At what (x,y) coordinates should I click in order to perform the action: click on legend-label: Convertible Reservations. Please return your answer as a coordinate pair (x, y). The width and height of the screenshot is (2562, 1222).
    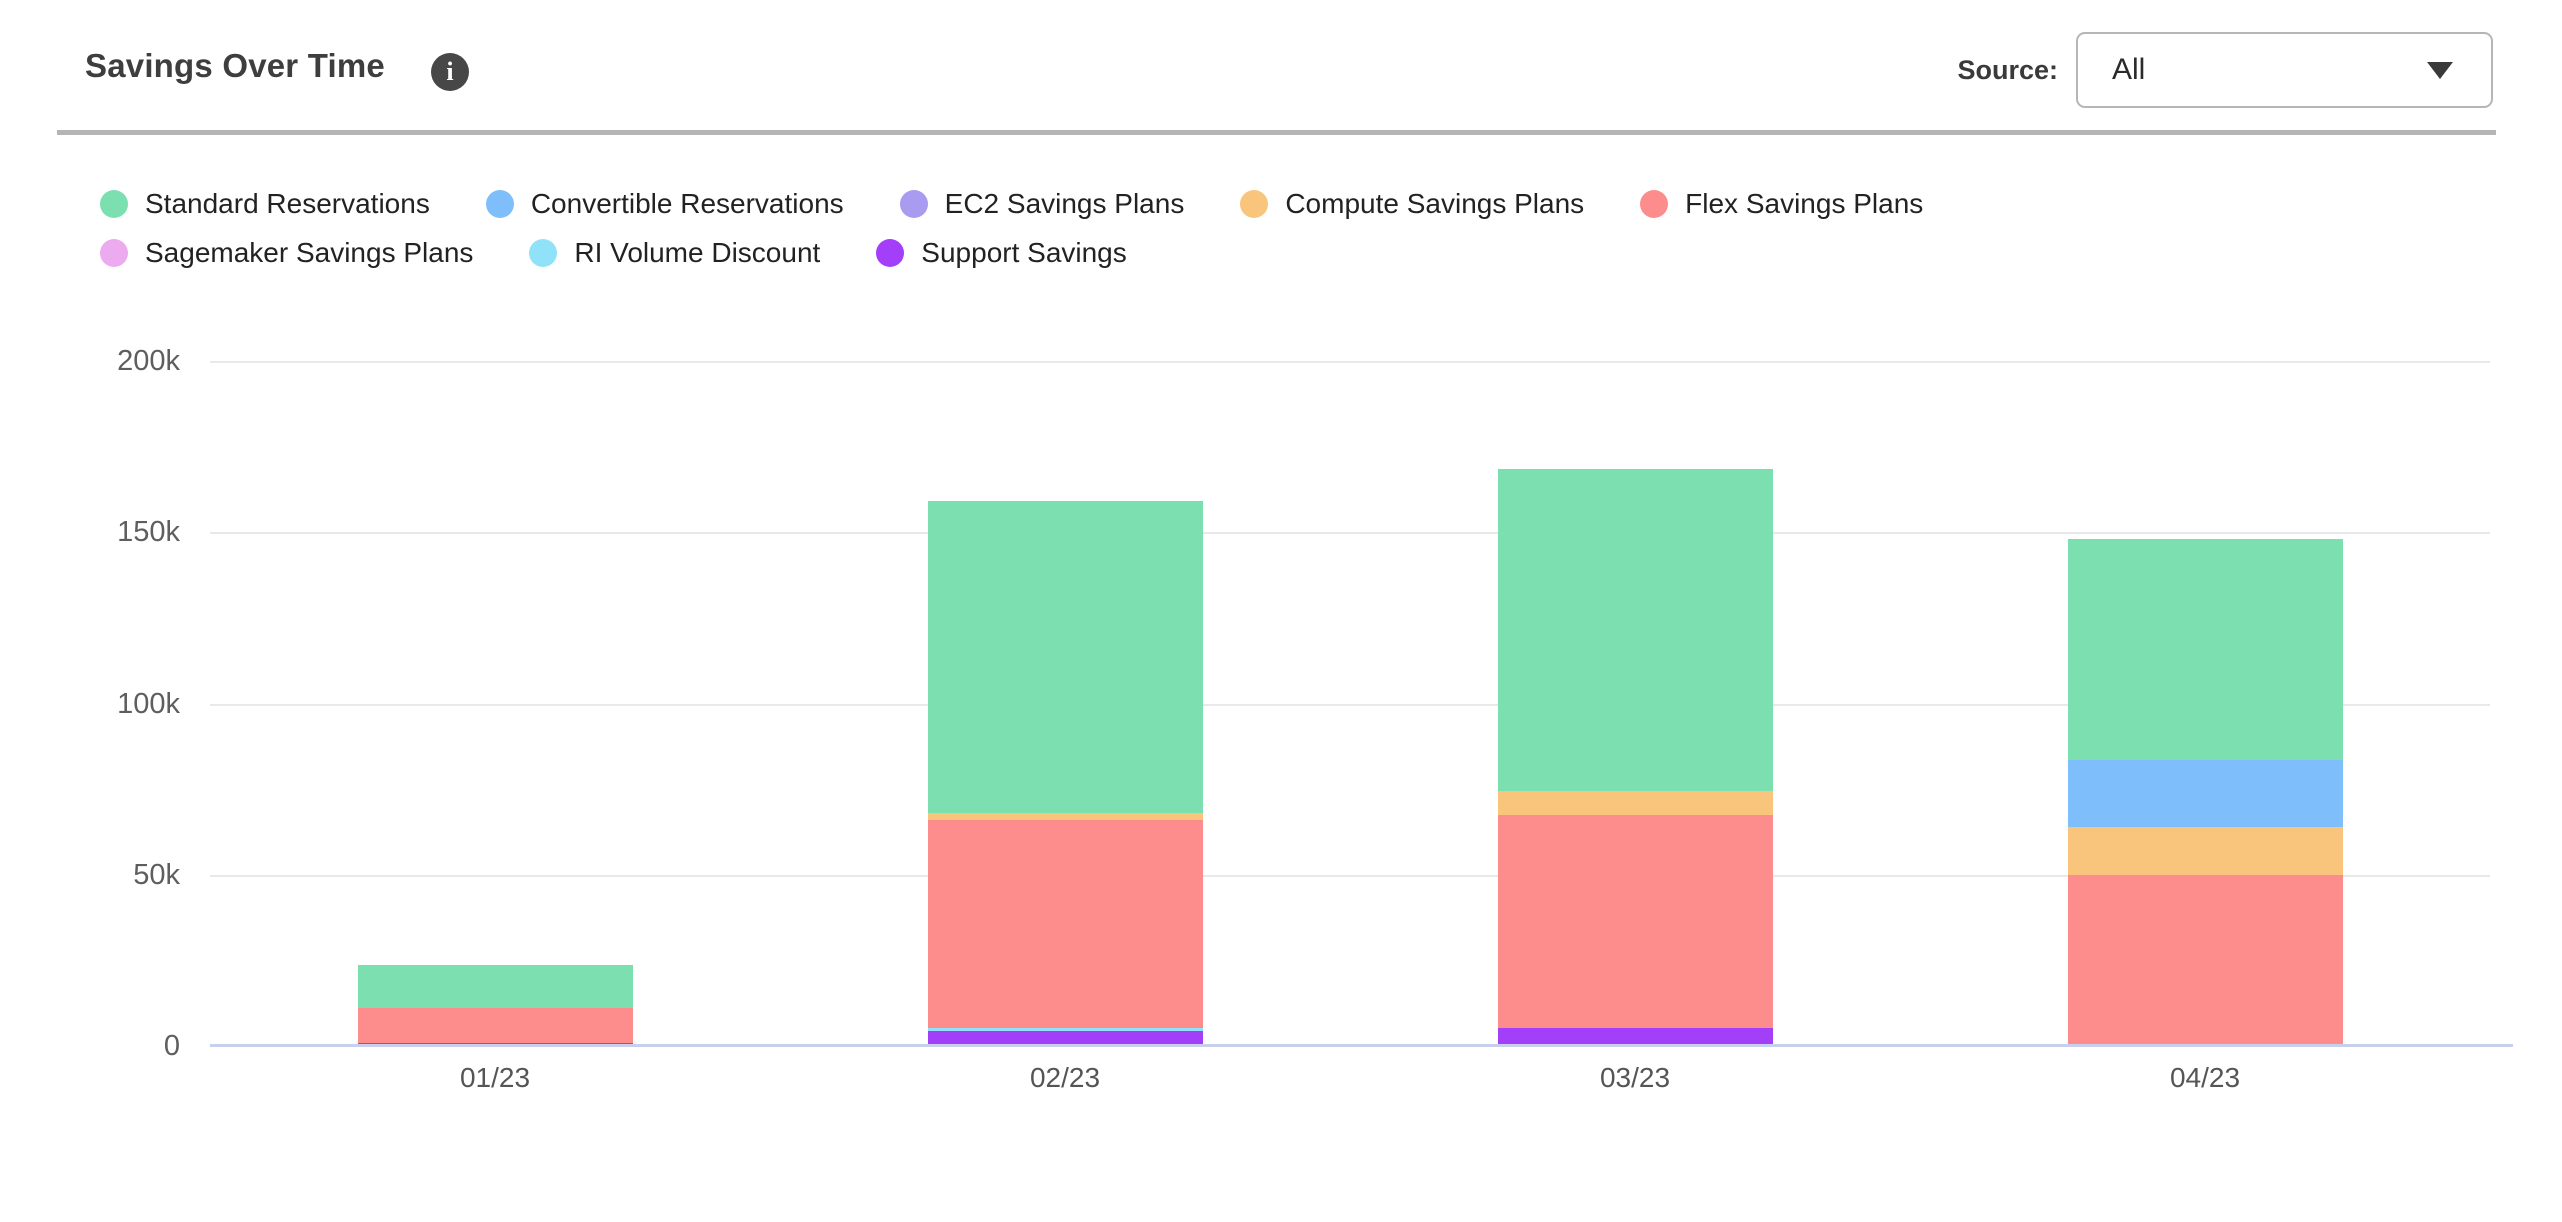
    Looking at the image, I should click on (687, 203).